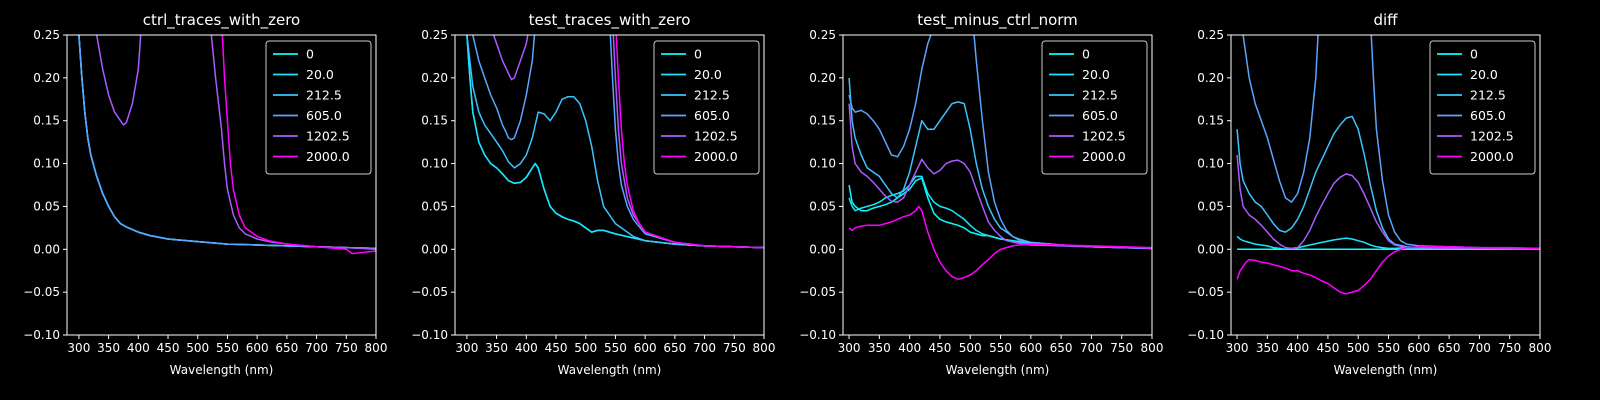 The width and height of the screenshot is (1600, 400). I want to click on chart-title: ctrl_traces_with_zero, so click(221, 20).